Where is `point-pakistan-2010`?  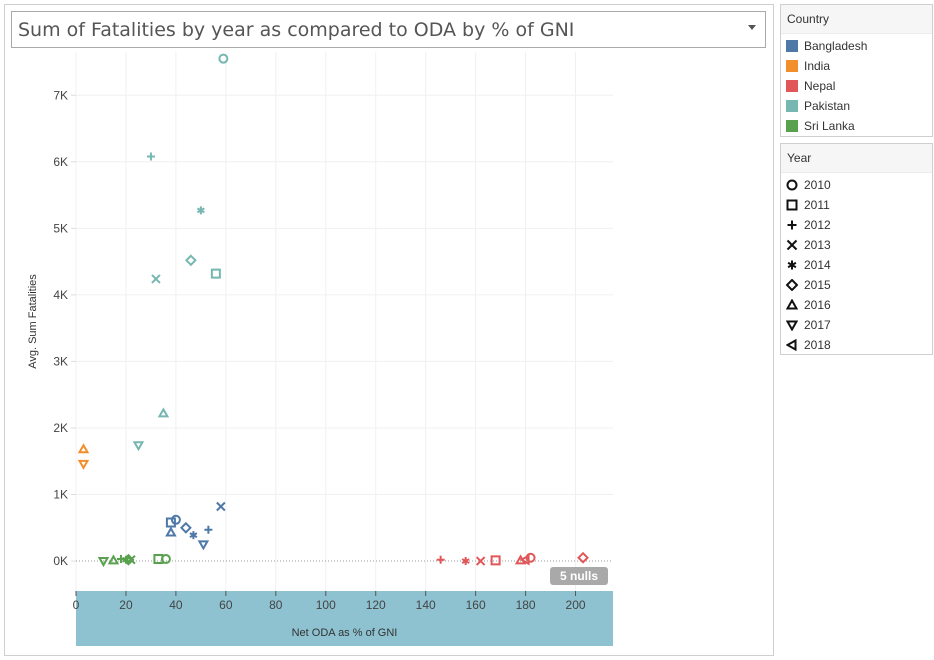 point-pakistan-2010 is located at coordinates (223, 58).